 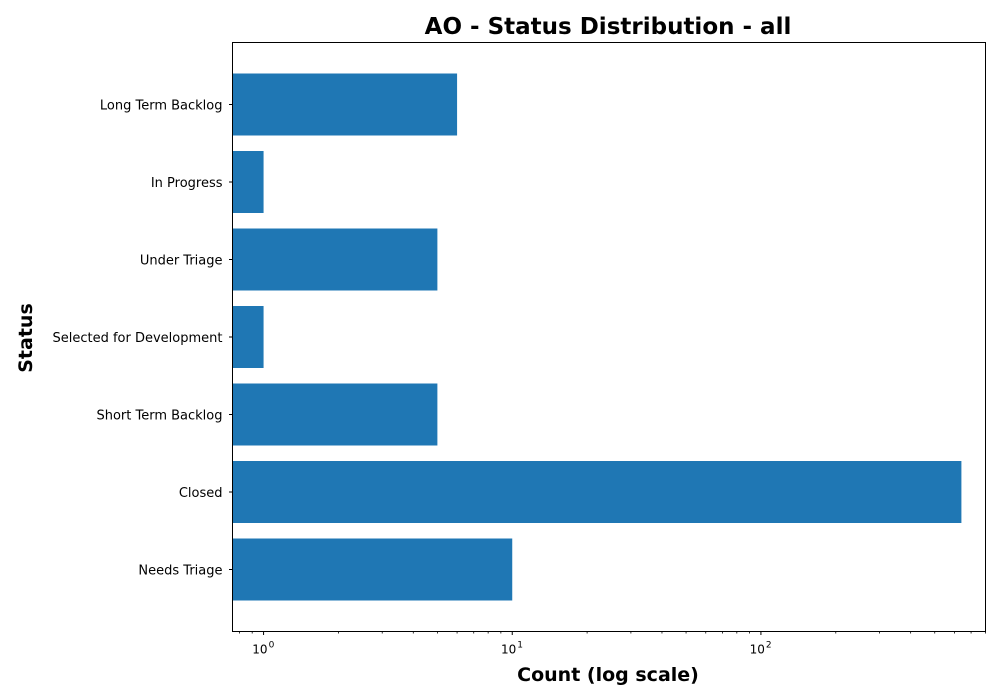 What do you see at coordinates (26, 338) in the screenshot?
I see `y-axis-label: Status` at bounding box center [26, 338].